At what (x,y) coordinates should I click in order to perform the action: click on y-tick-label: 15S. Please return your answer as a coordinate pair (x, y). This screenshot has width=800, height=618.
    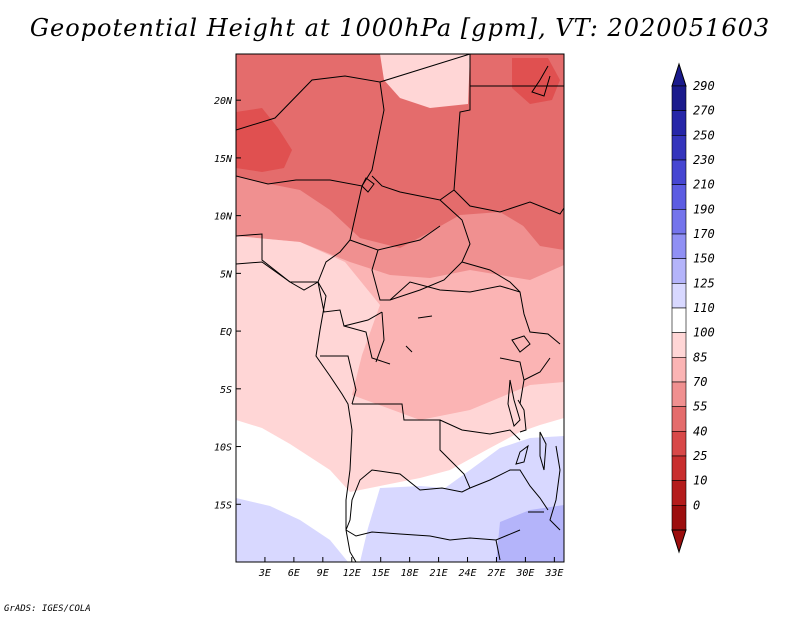
    Looking at the image, I should click on (223, 505).